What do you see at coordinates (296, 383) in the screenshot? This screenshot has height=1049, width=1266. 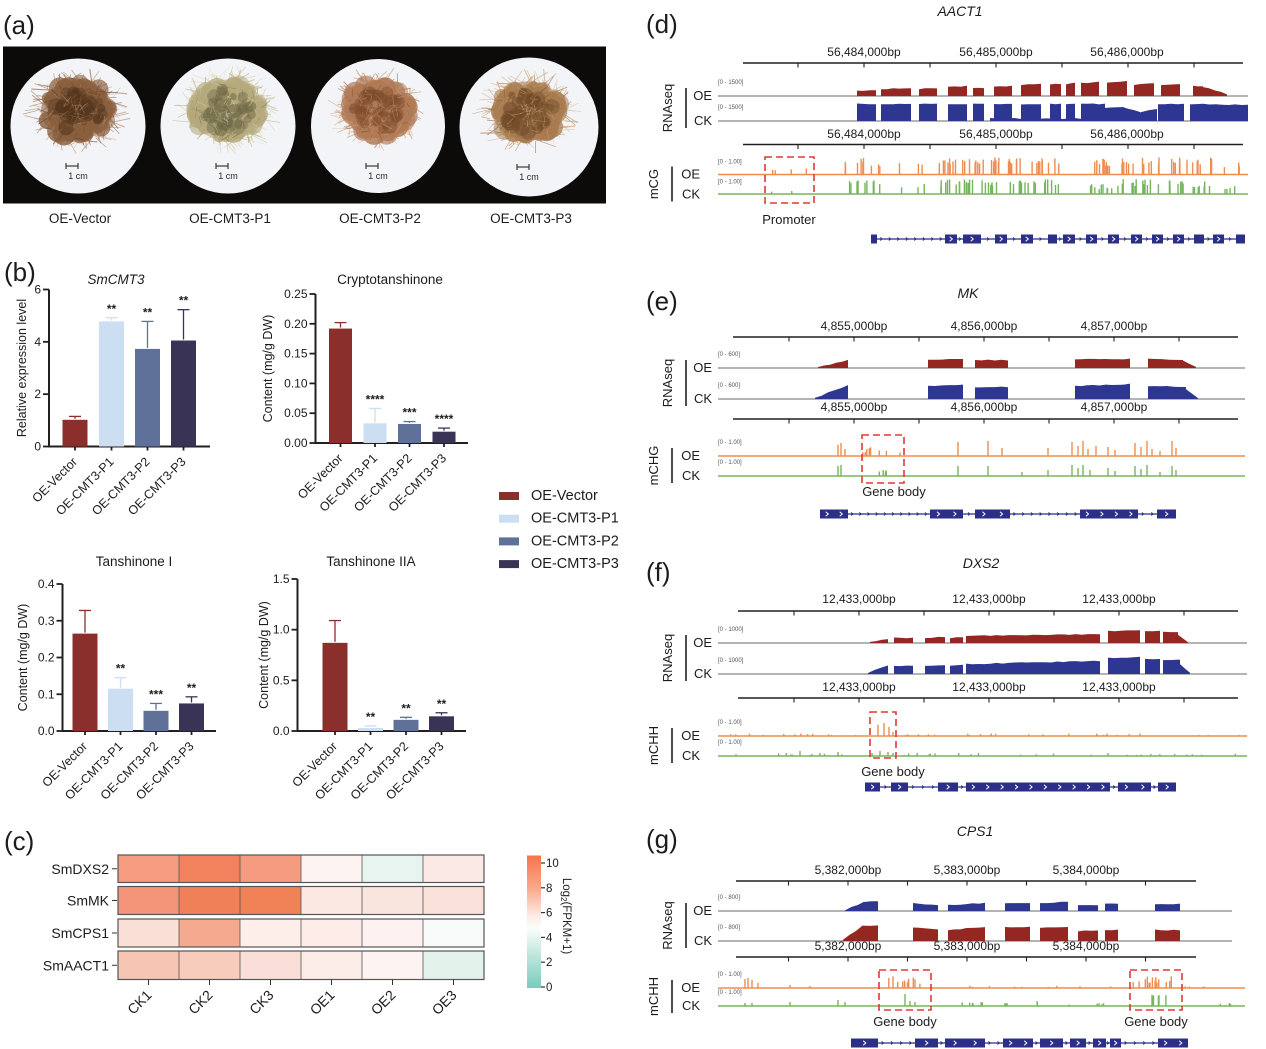 I see `svg-text: 0.10` at bounding box center [296, 383].